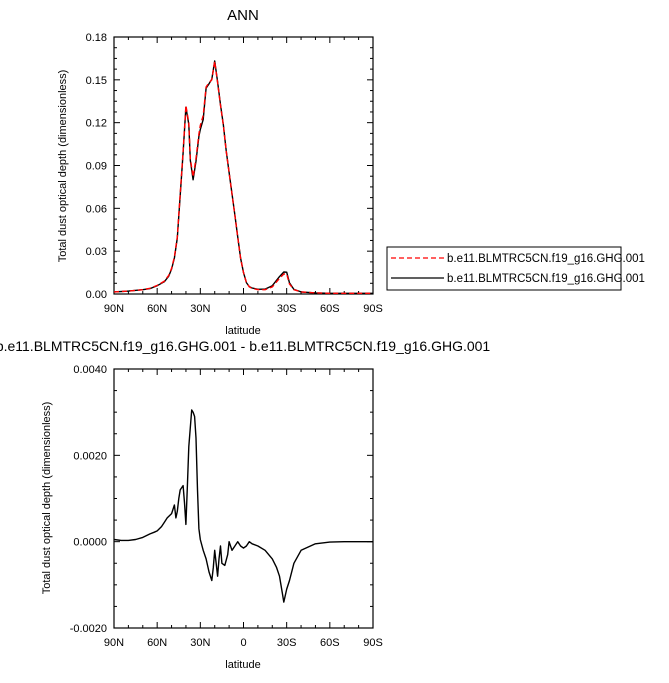 This screenshot has width=669, height=683. What do you see at coordinates (242, 331) in the screenshot?
I see `top-x-axis-label: latitude` at bounding box center [242, 331].